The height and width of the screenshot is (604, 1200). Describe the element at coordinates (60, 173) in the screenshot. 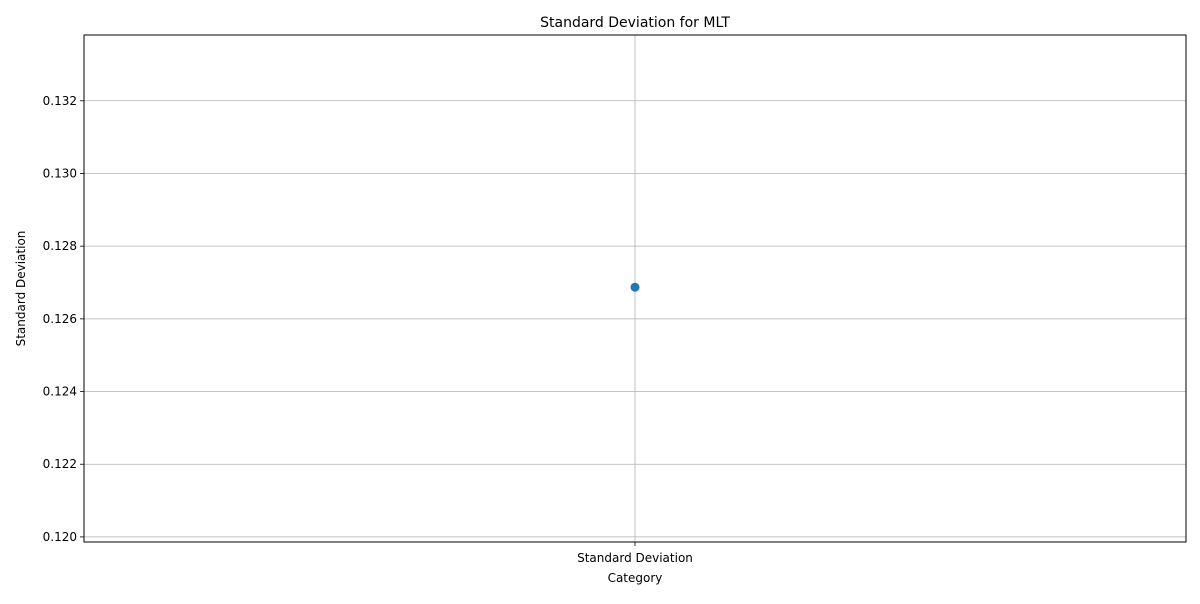

I see `y-tick-label: 0.130` at that location.